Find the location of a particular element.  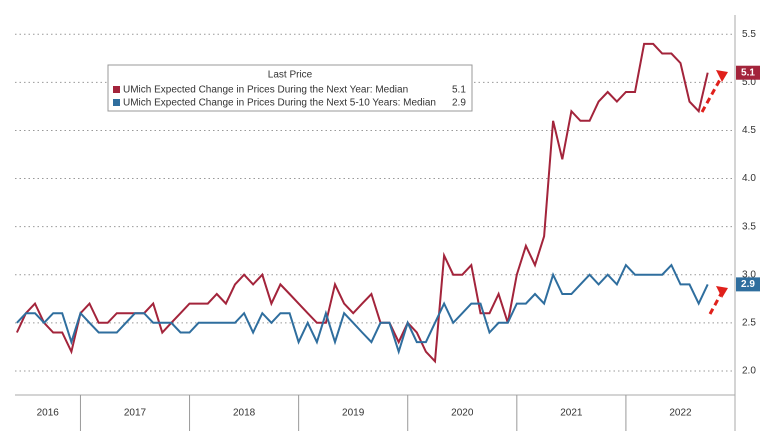

x-tick-label: 2018 is located at coordinates (244, 413).